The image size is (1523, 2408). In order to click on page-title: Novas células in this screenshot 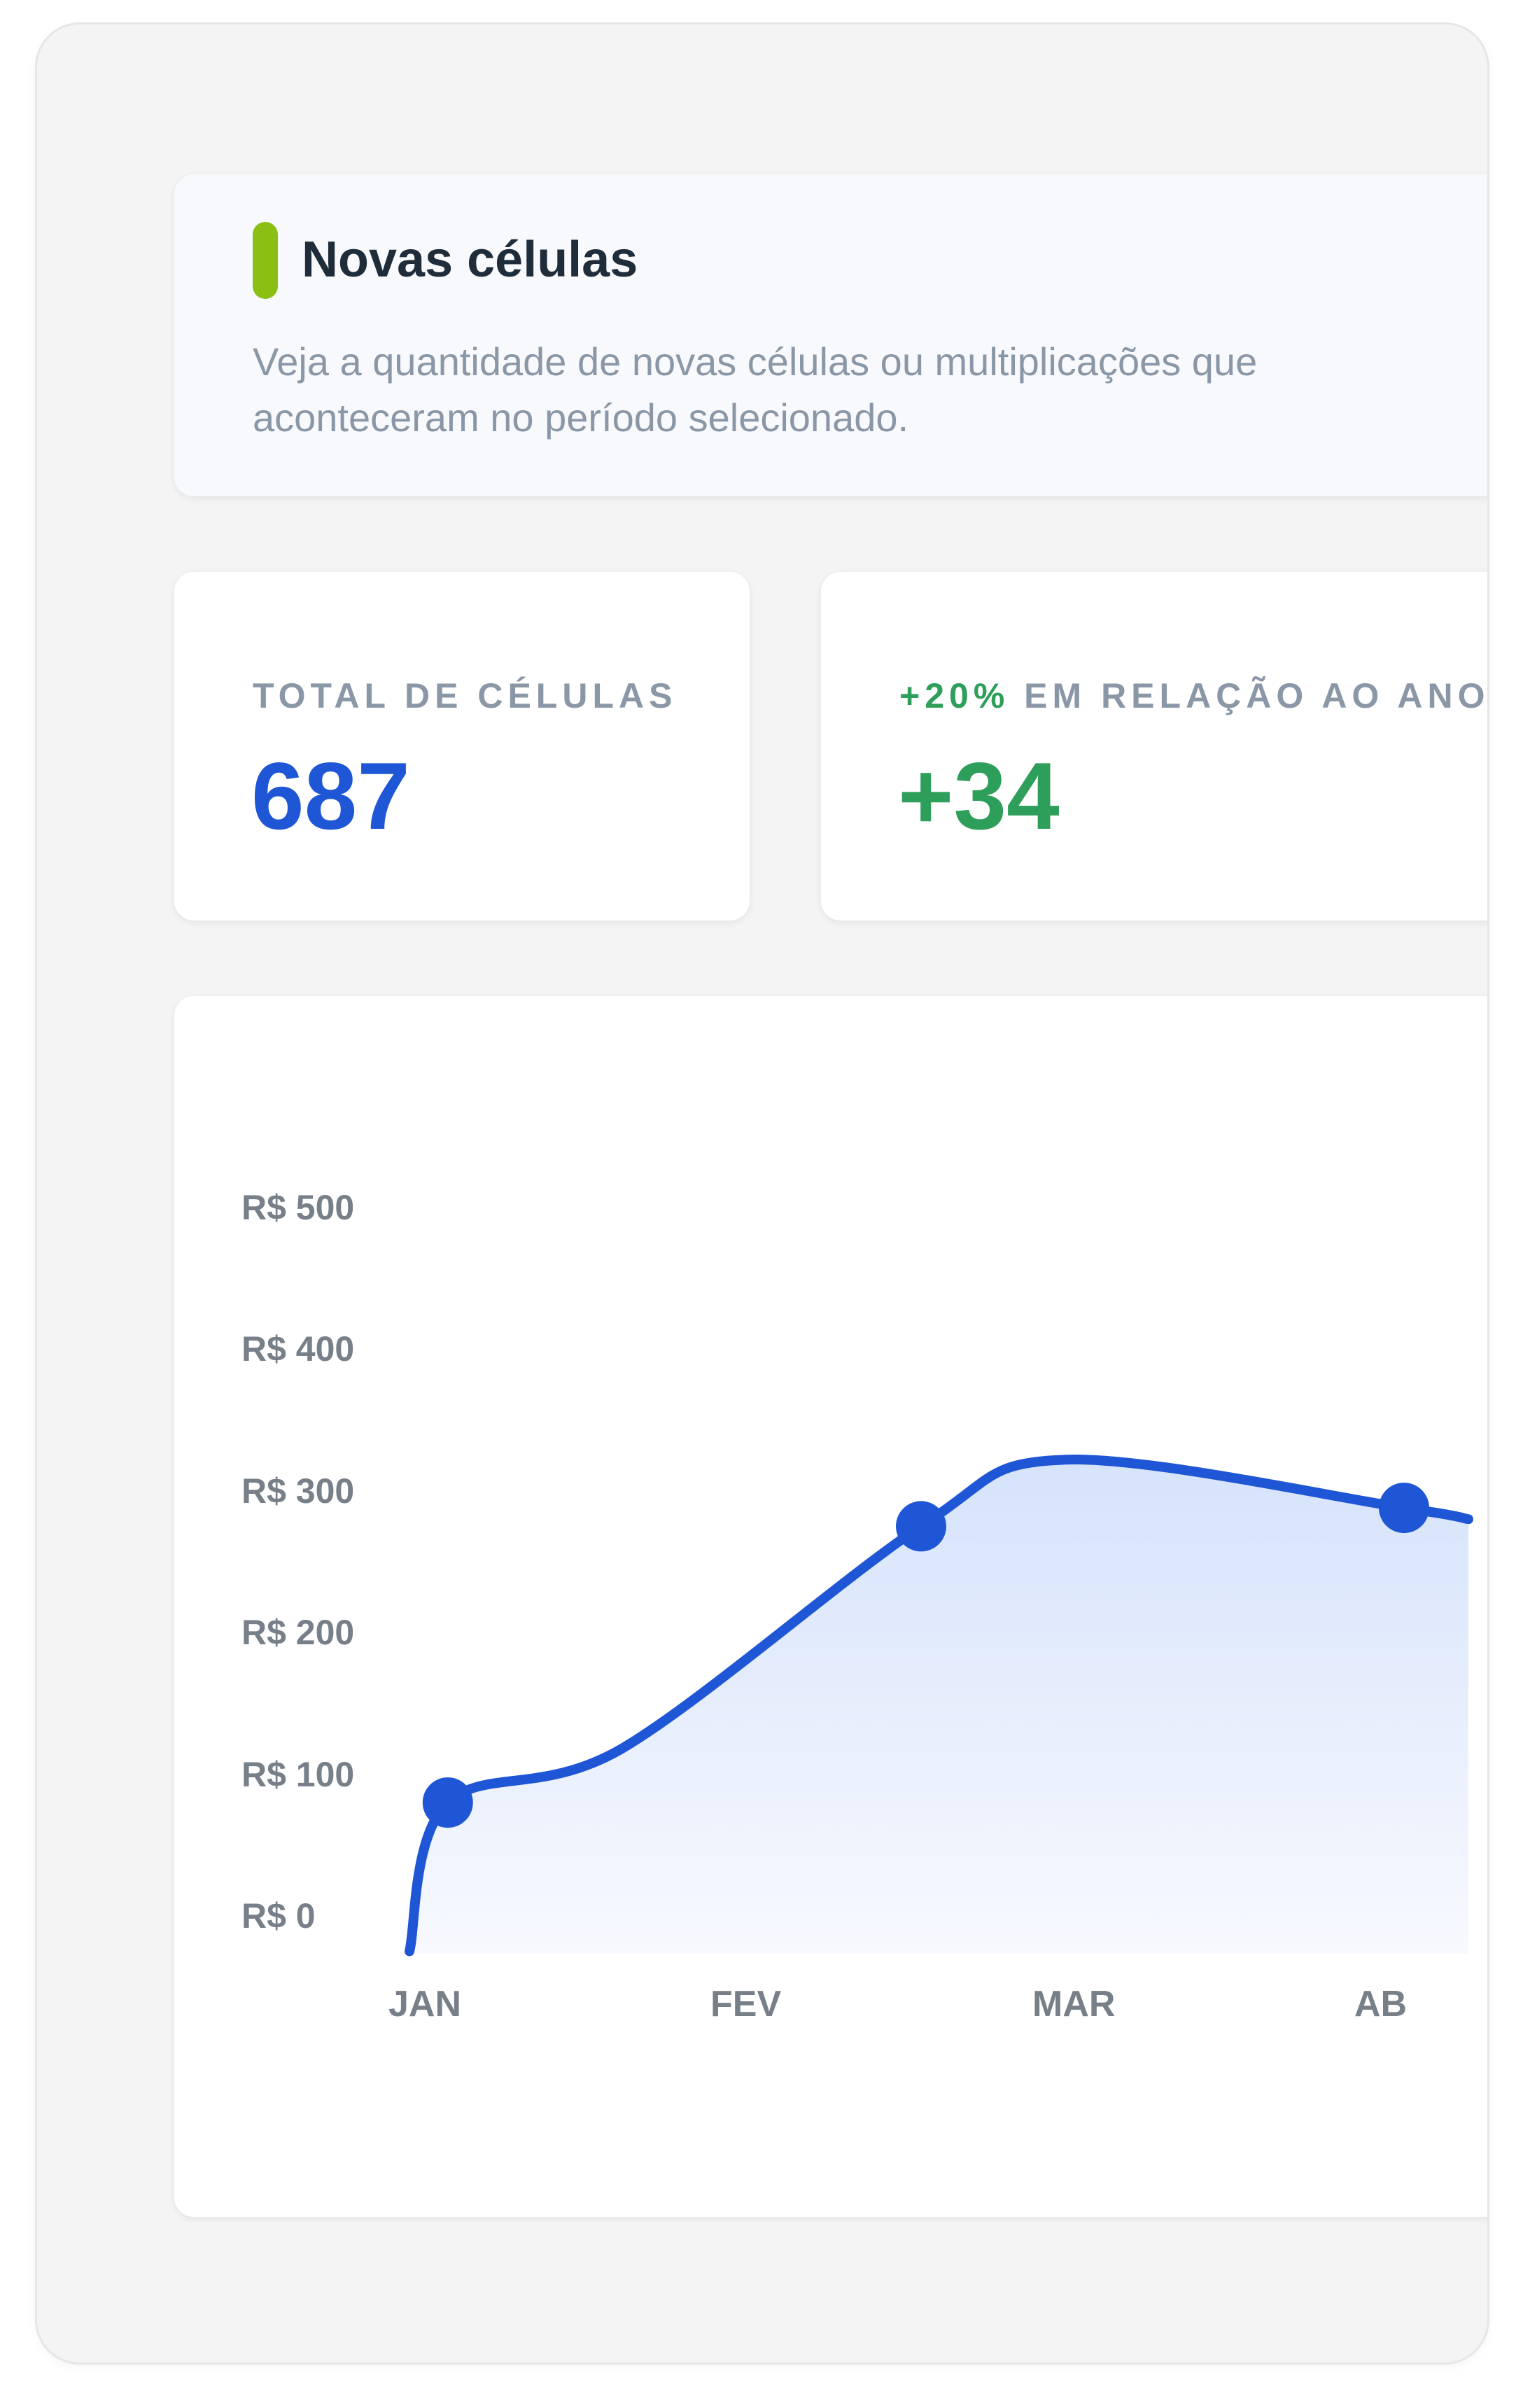, I will do `click(470, 260)`.